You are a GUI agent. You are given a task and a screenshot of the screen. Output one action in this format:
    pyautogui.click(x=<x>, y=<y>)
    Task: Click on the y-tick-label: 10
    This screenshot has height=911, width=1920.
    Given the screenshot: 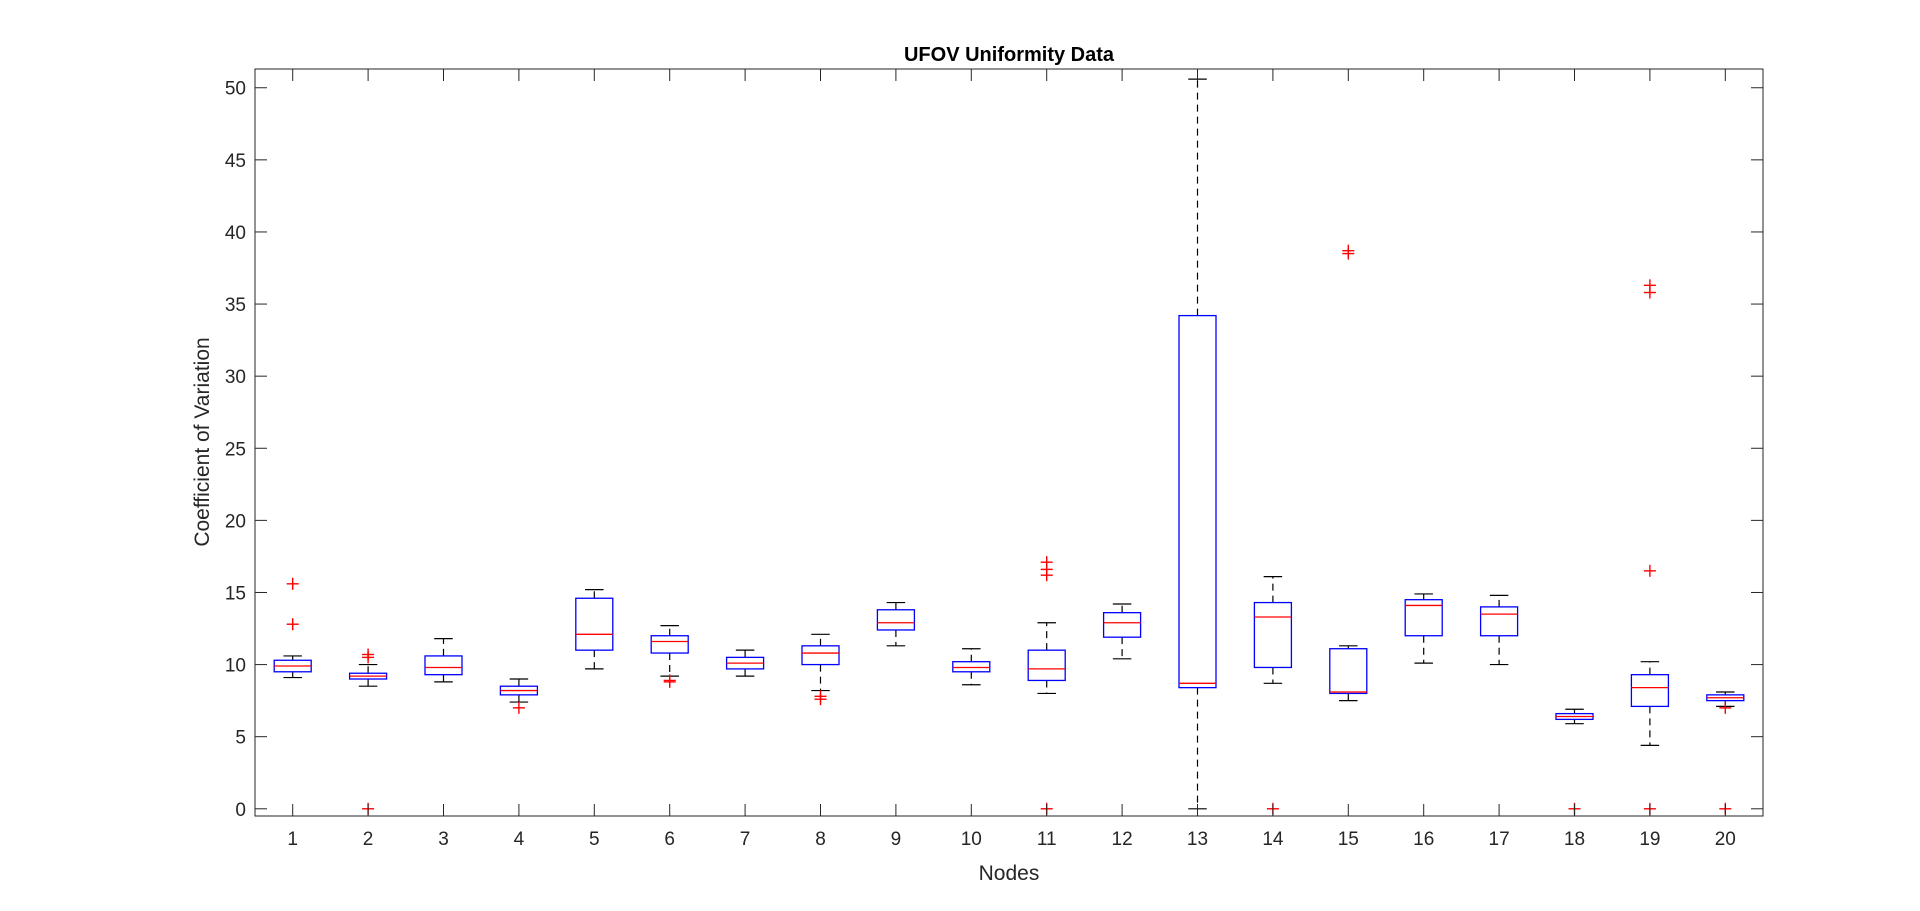 What is the action you would take?
    pyautogui.click(x=235, y=666)
    